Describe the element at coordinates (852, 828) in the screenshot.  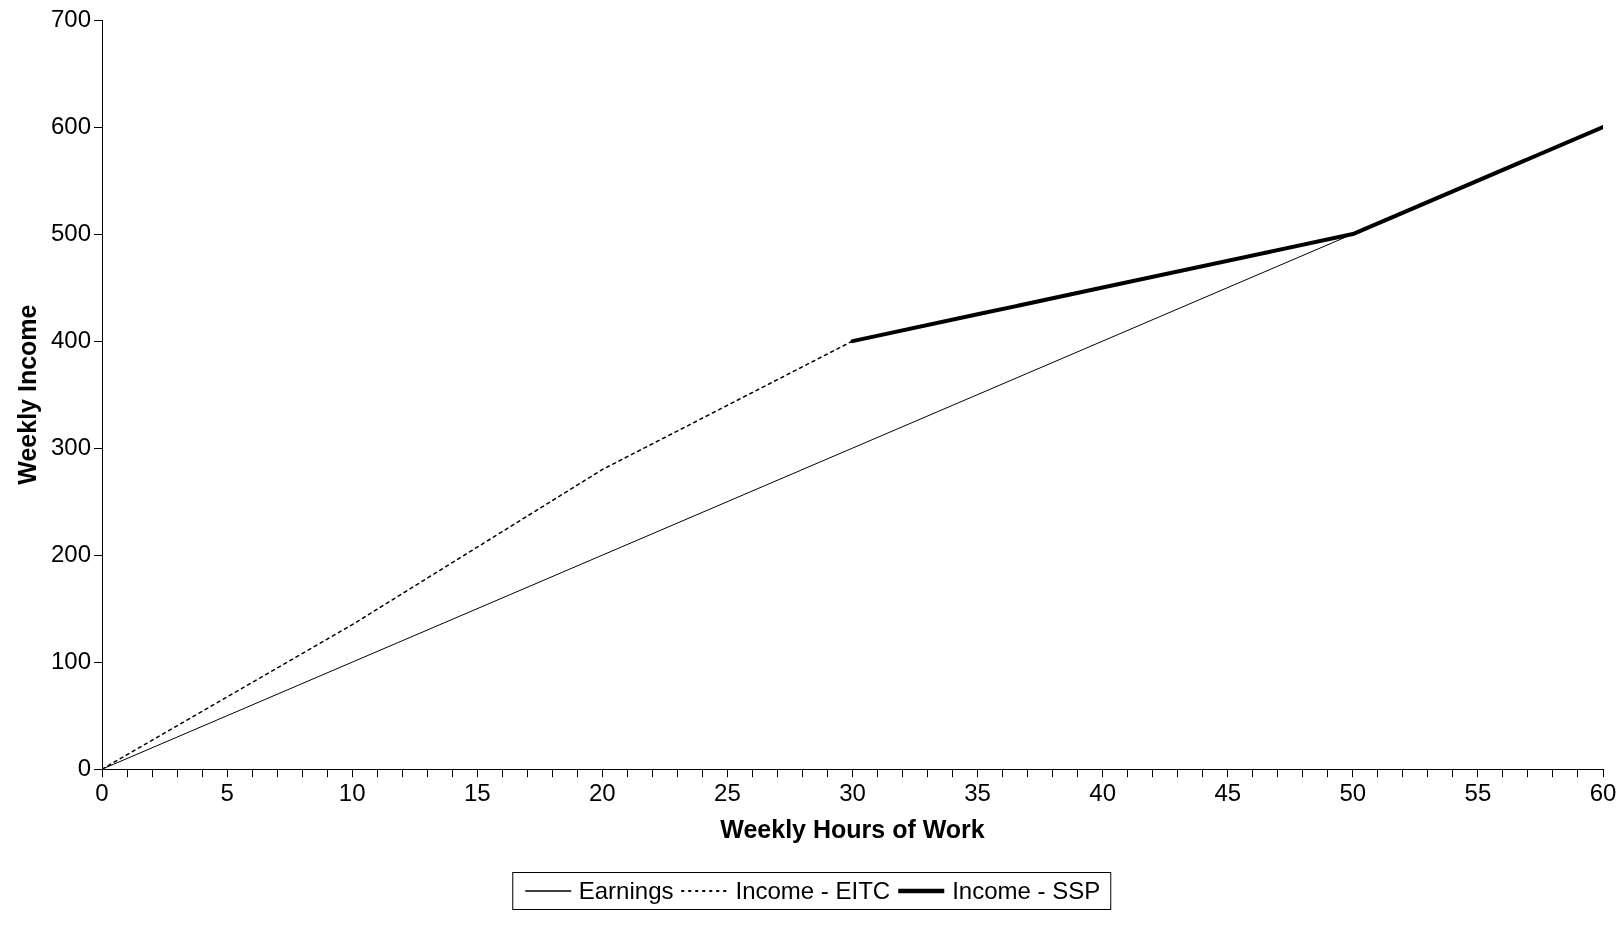
I see `x-axis-title: Weekly Hours of Work` at that location.